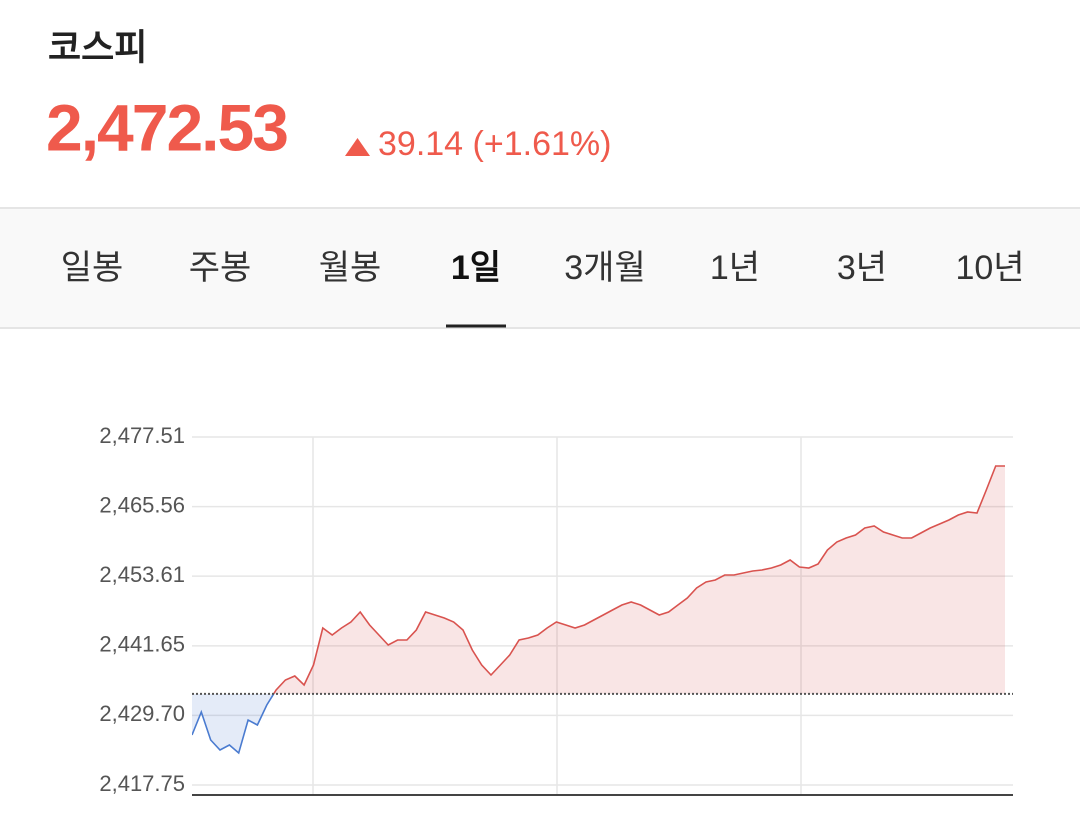  What do you see at coordinates (862, 268) in the screenshot?
I see `tab: 3년` at bounding box center [862, 268].